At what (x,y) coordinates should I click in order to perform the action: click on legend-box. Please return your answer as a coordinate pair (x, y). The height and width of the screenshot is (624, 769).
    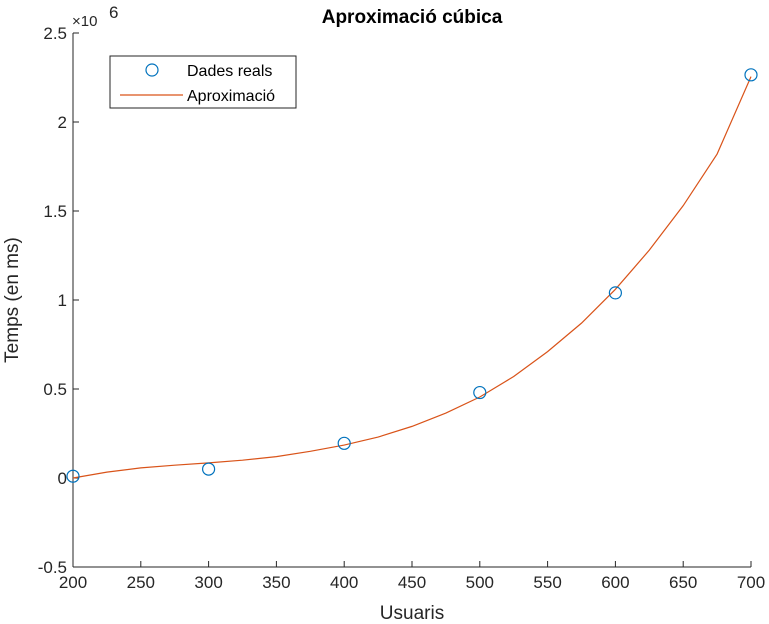
    Looking at the image, I should click on (203, 82).